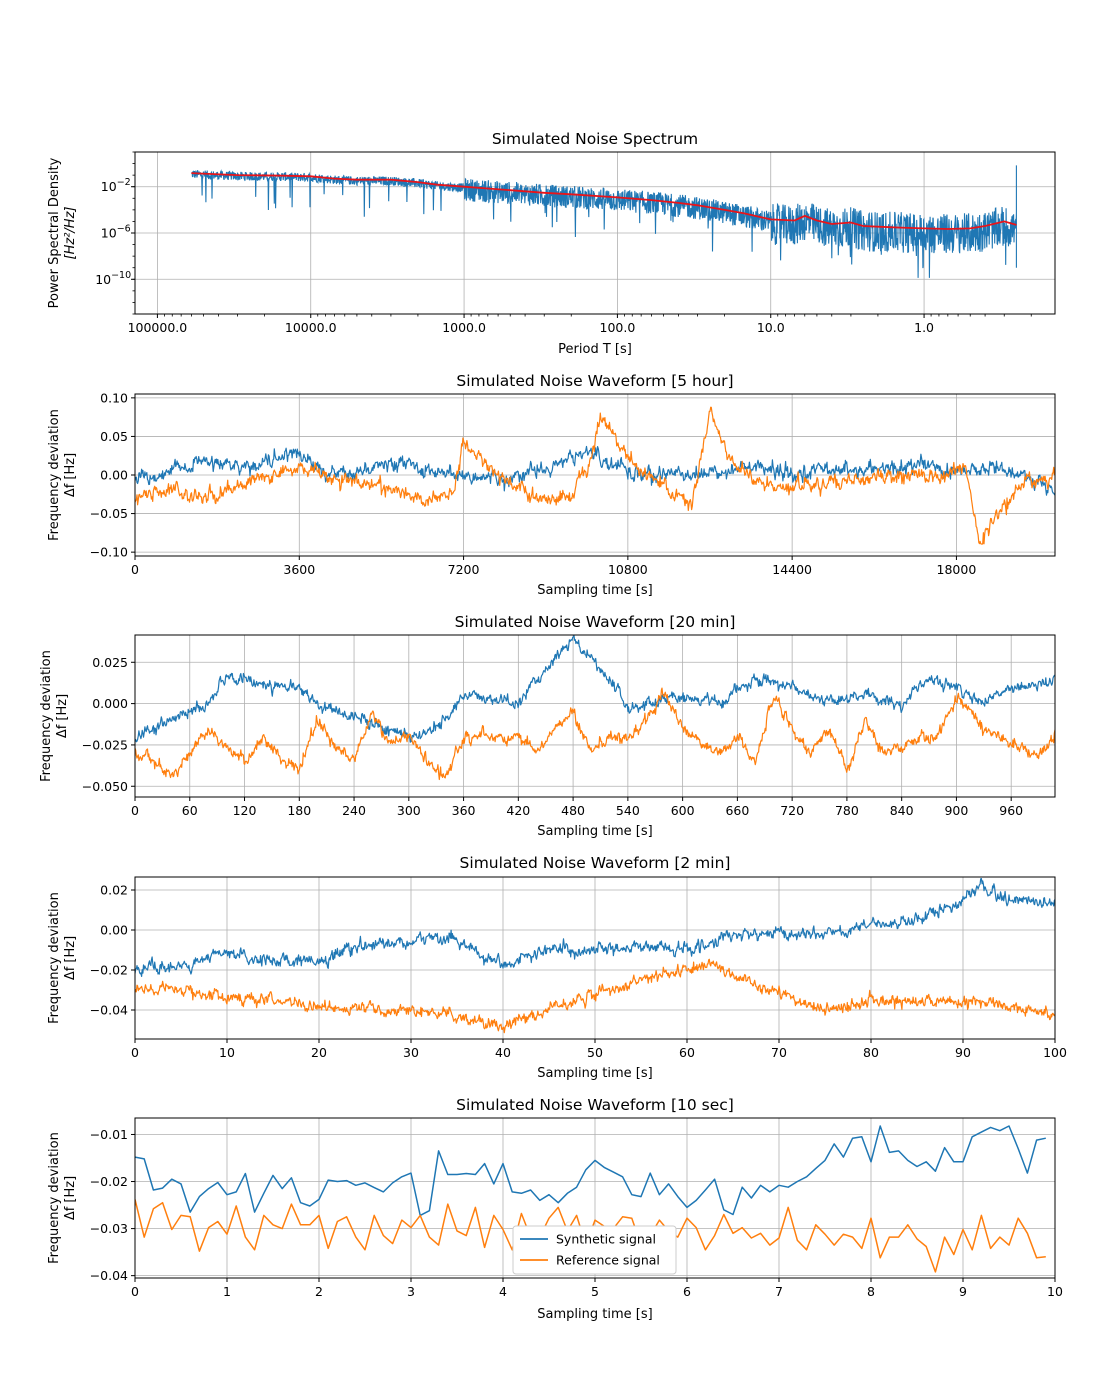  What do you see at coordinates (628, 810) in the screenshot?
I see `waveform-20min-xtick-label: 540` at bounding box center [628, 810].